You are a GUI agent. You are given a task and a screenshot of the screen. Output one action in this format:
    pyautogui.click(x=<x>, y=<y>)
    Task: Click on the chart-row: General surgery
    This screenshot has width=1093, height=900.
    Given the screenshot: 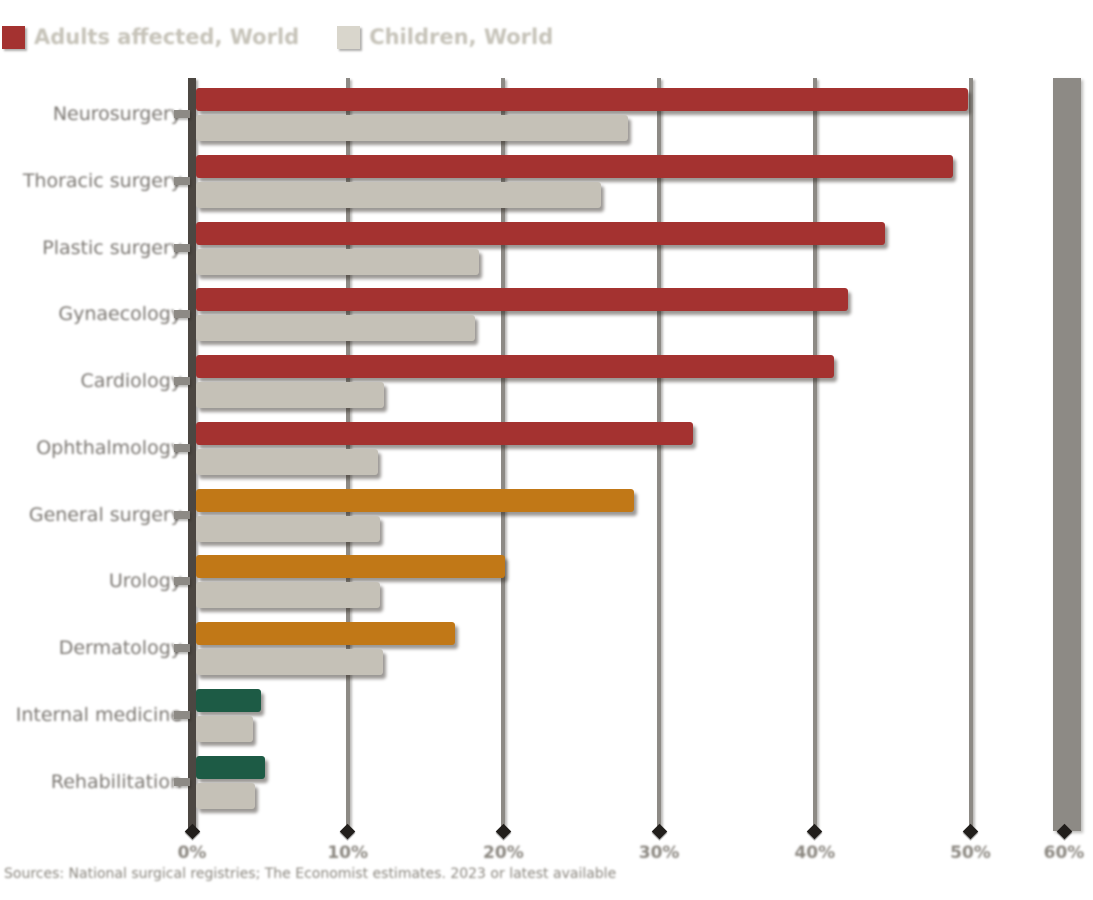 What is the action you would take?
    pyautogui.click(x=546, y=515)
    